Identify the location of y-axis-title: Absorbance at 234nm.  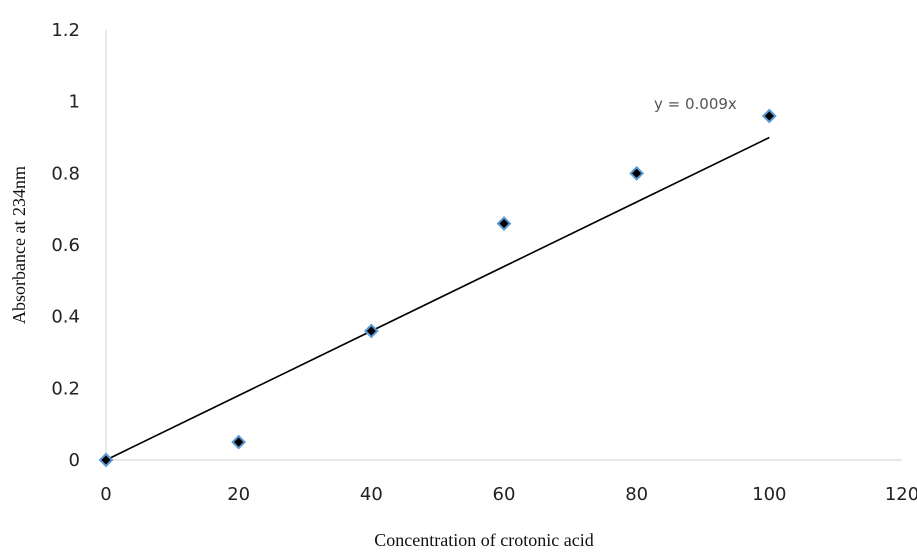
(19, 245).